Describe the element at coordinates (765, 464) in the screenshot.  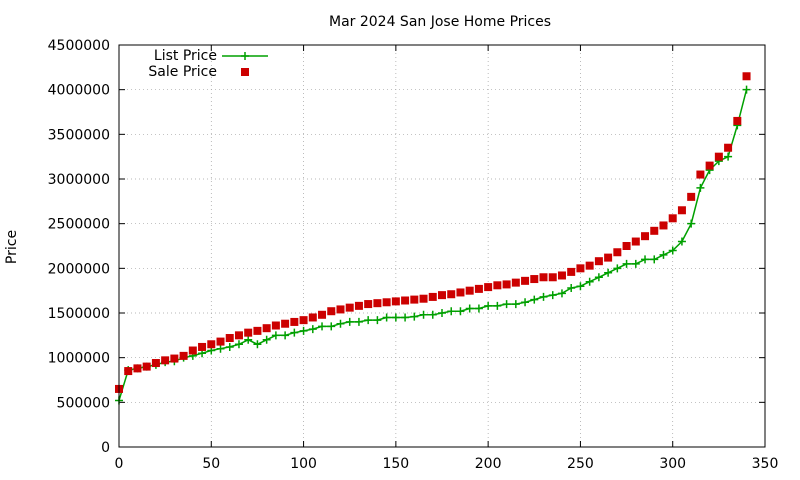
I see `x-tick-label: 350` at that location.